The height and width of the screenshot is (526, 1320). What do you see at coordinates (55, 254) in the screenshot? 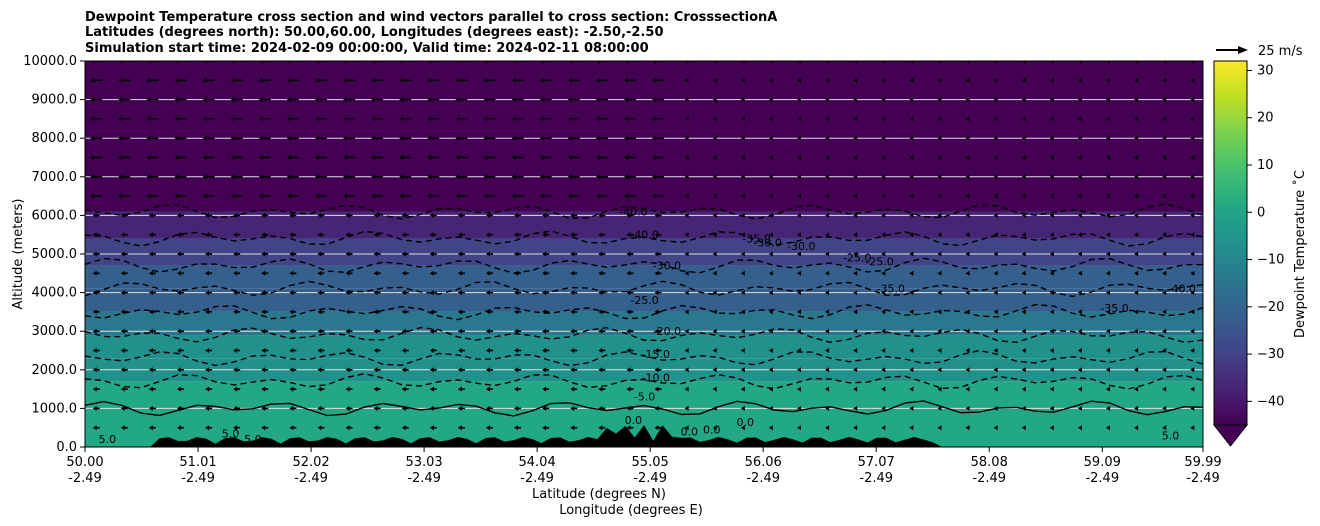
I see `y-tick-label: 5000.0` at bounding box center [55, 254].